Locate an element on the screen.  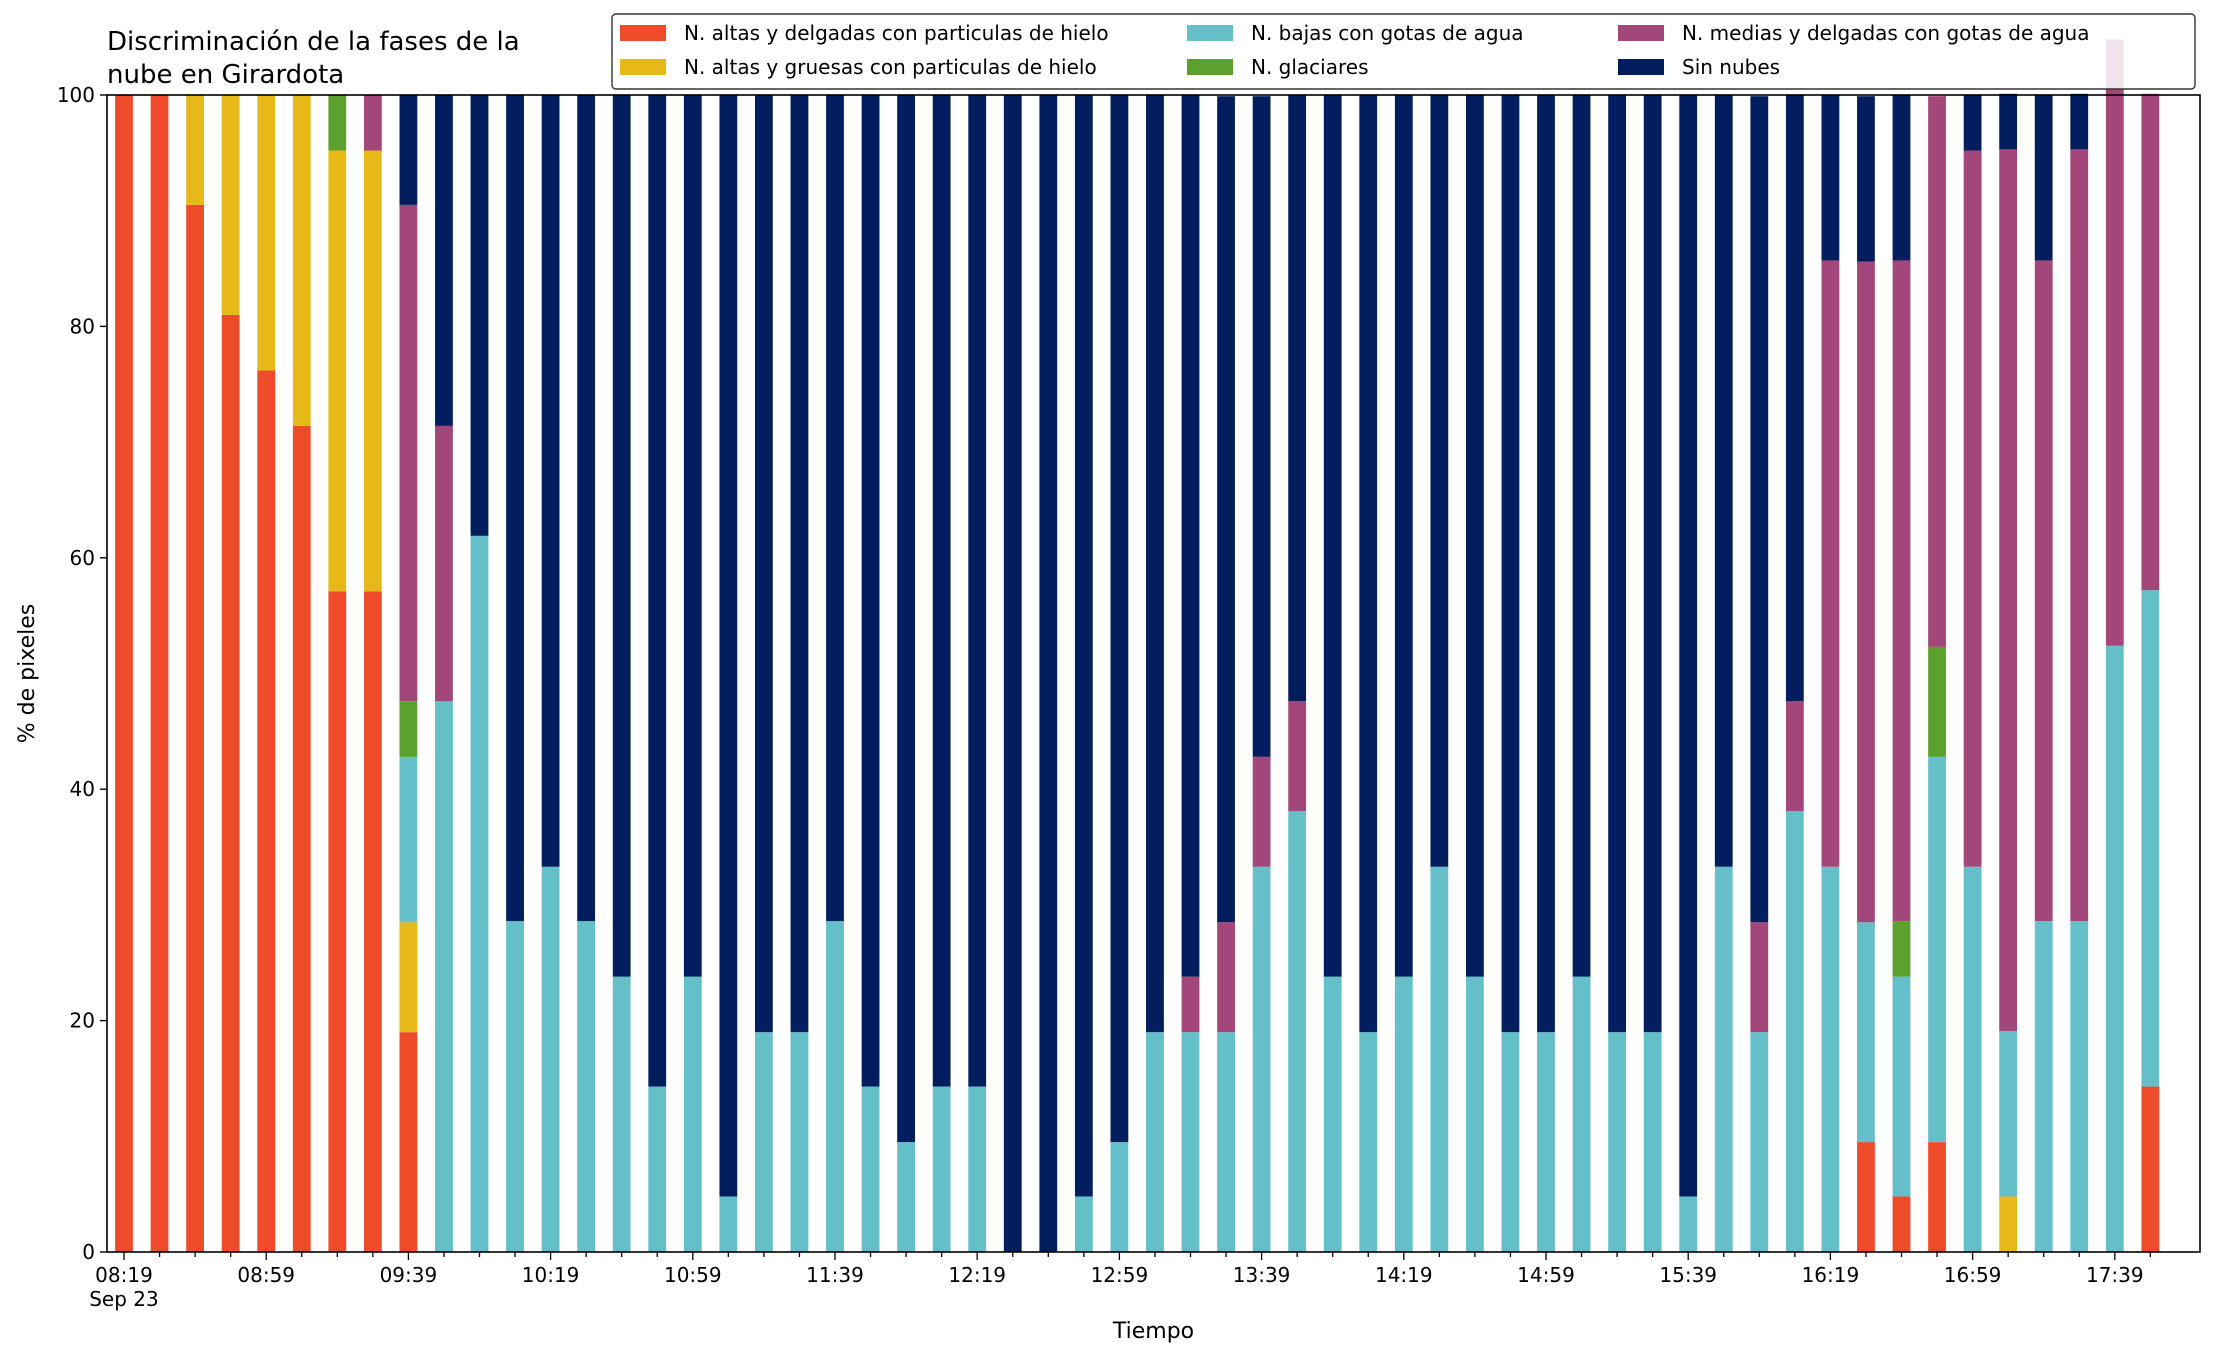
x-tick-label: 14:59 is located at coordinates (1546, 1275).